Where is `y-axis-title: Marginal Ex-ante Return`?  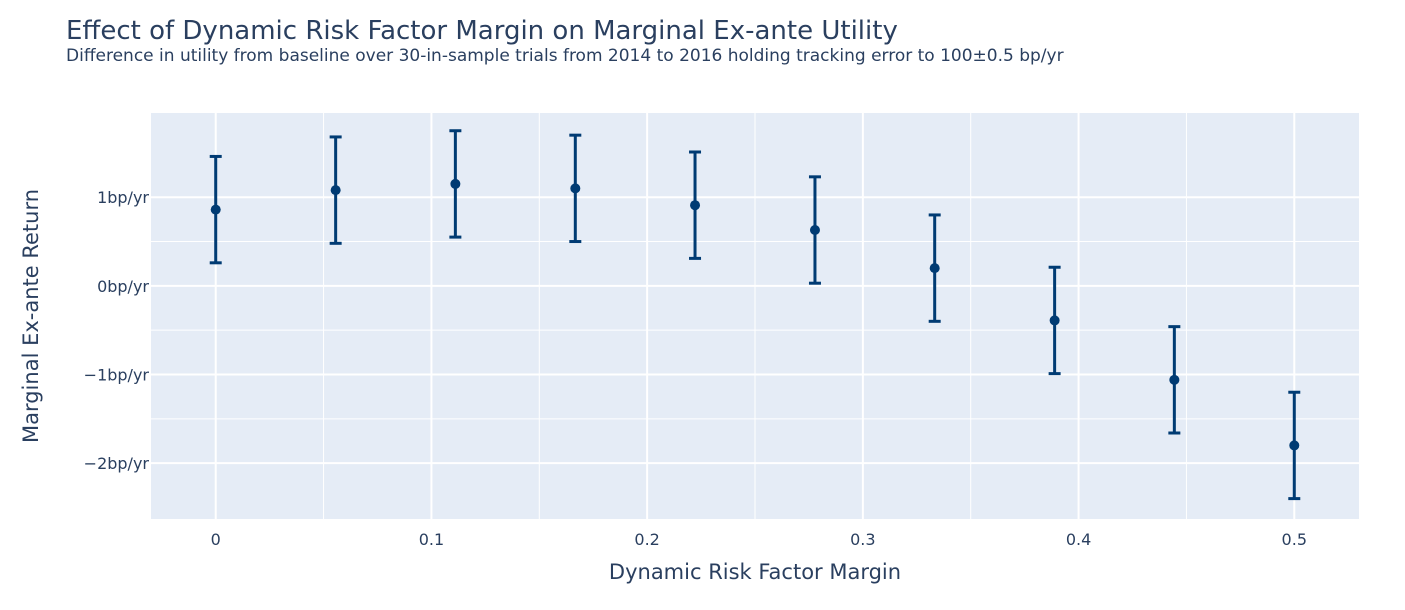
y-axis-title: Marginal Ex-ante Return is located at coordinates (31, 316).